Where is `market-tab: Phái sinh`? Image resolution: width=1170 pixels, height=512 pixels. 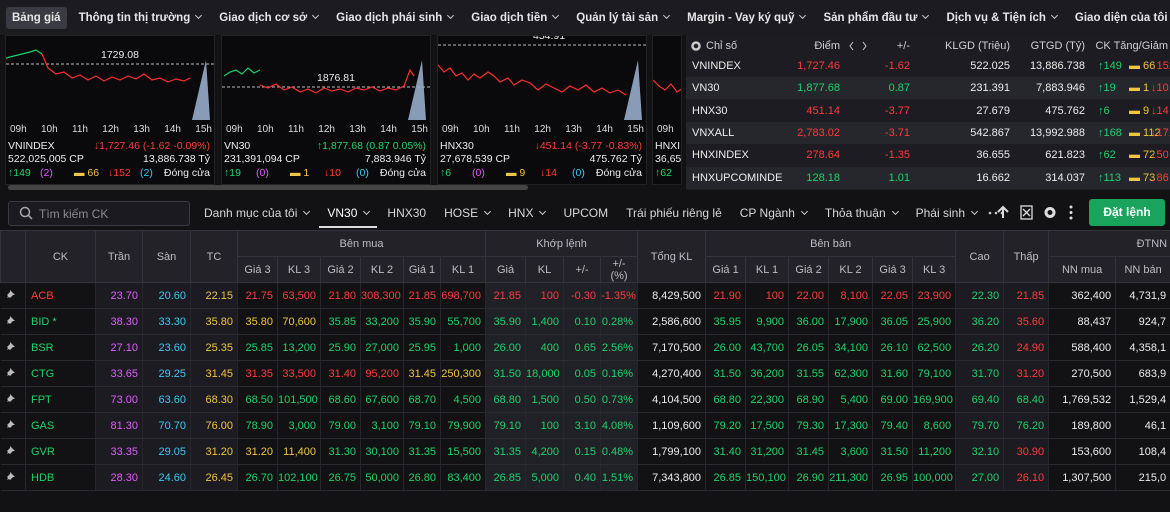 market-tab: Phái sinh is located at coordinates (946, 213).